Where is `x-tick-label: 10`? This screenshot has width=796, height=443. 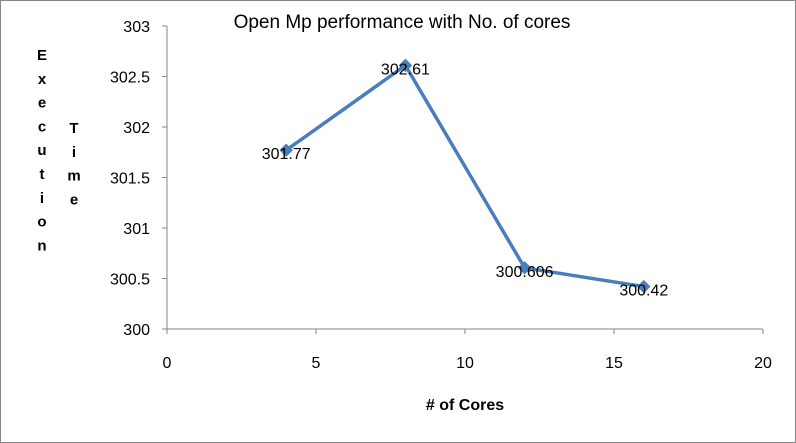 x-tick-label: 10 is located at coordinates (465, 363).